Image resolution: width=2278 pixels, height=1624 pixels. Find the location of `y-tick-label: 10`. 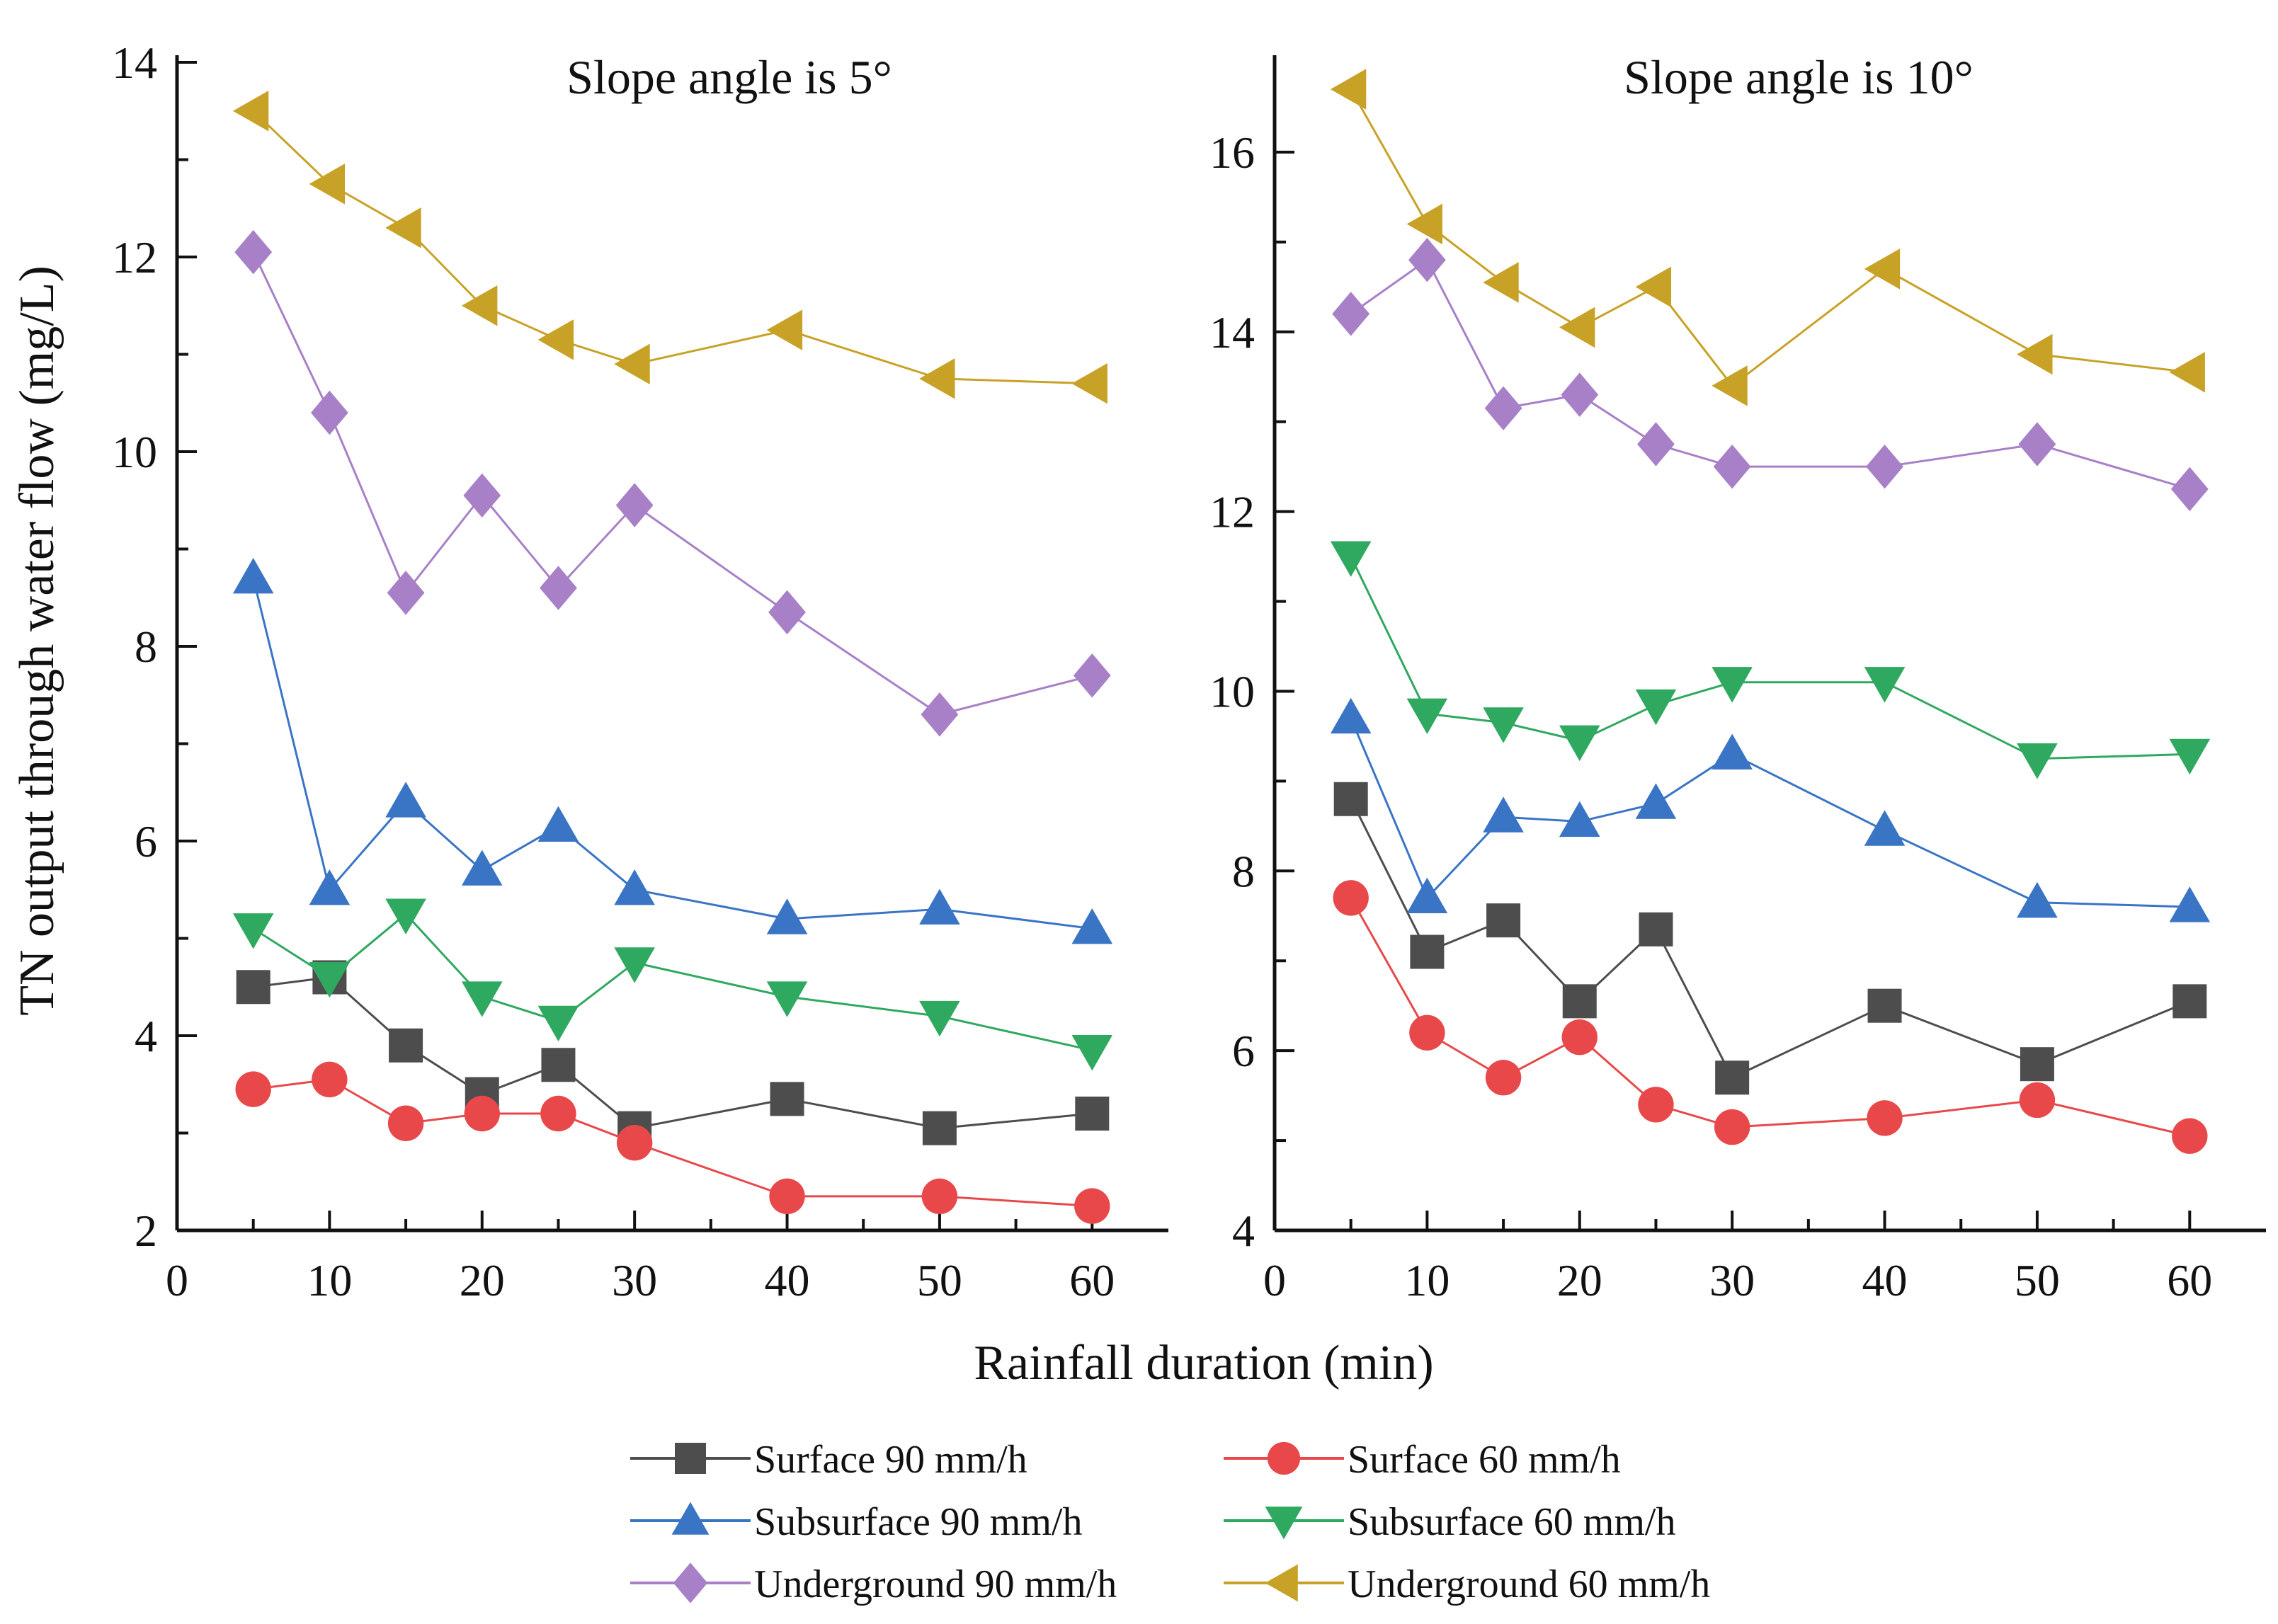

y-tick-label: 10 is located at coordinates (1232, 691).